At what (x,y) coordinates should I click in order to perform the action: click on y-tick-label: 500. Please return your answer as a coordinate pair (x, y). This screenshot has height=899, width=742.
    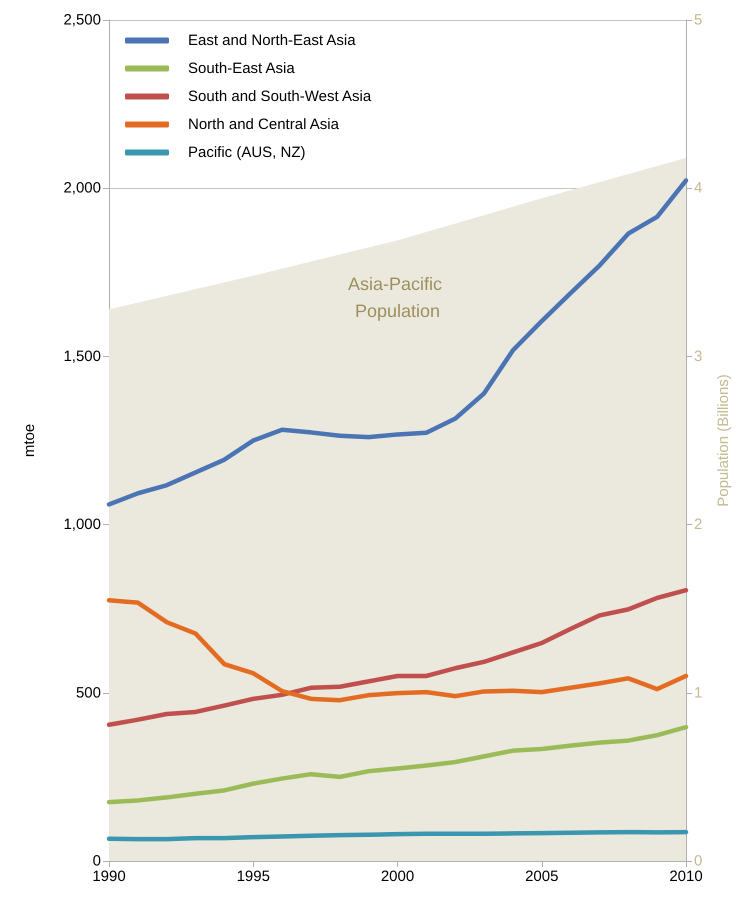
    Looking at the image, I should click on (88, 693).